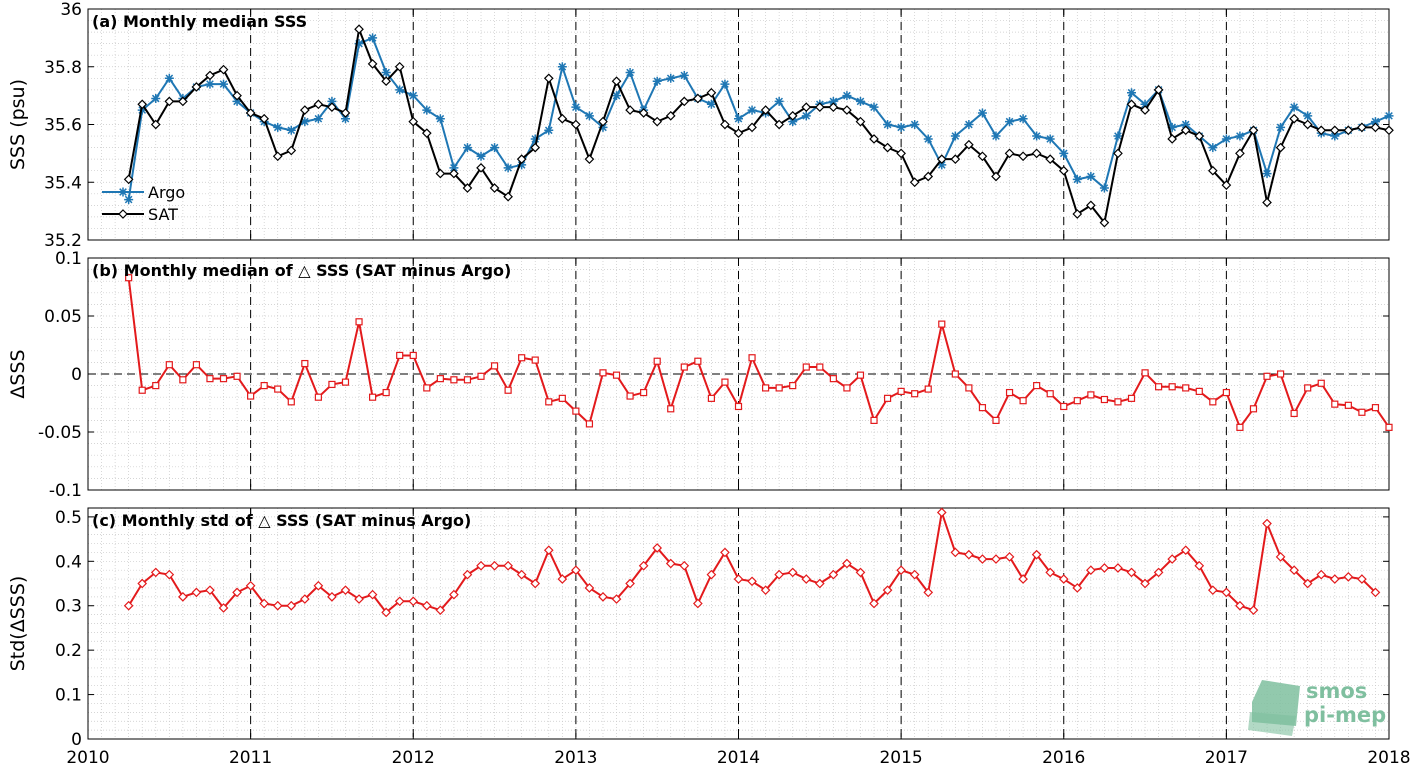 Image resolution: width=1416 pixels, height=768 pixels. What do you see at coordinates (1336, 691) in the screenshot?
I see `logo-text-smos: smos` at bounding box center [1336, 691].